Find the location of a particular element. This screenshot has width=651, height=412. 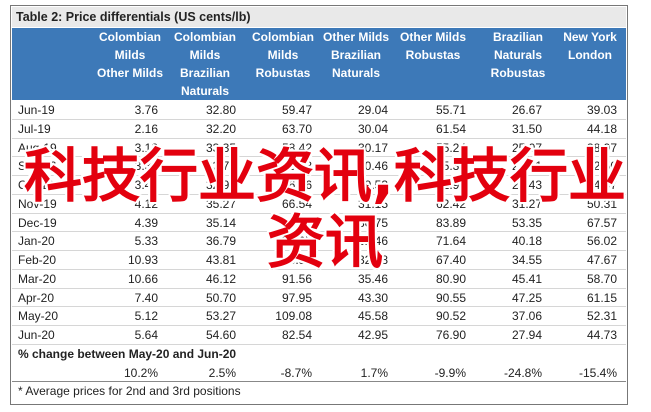

row-label: Jun-19 is located at coordinates (36, 110).